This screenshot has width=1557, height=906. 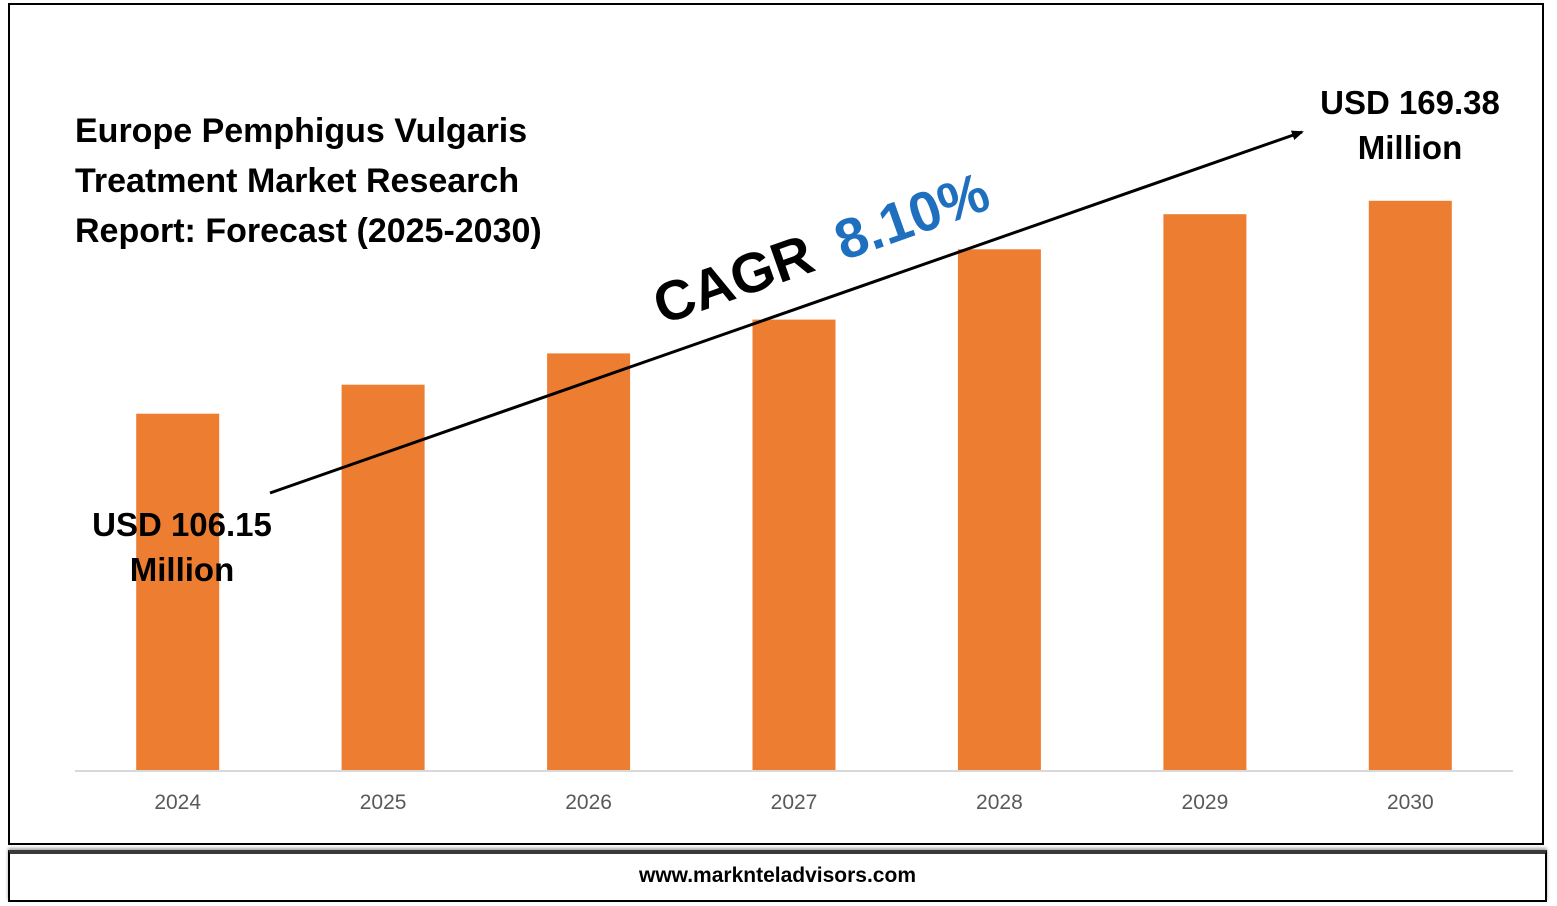 I want to click on end-value-label: USD 169.38 Million, so click(x=1410, y=125).